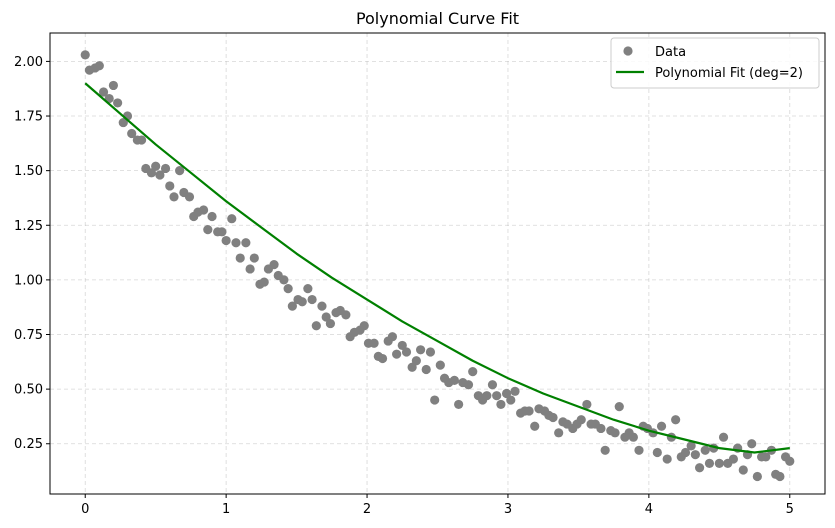  What do you see at coordinates (28, 335) in the screenshot?
I see `y-tick-label: 0.75` at bounding box center [28, 335].